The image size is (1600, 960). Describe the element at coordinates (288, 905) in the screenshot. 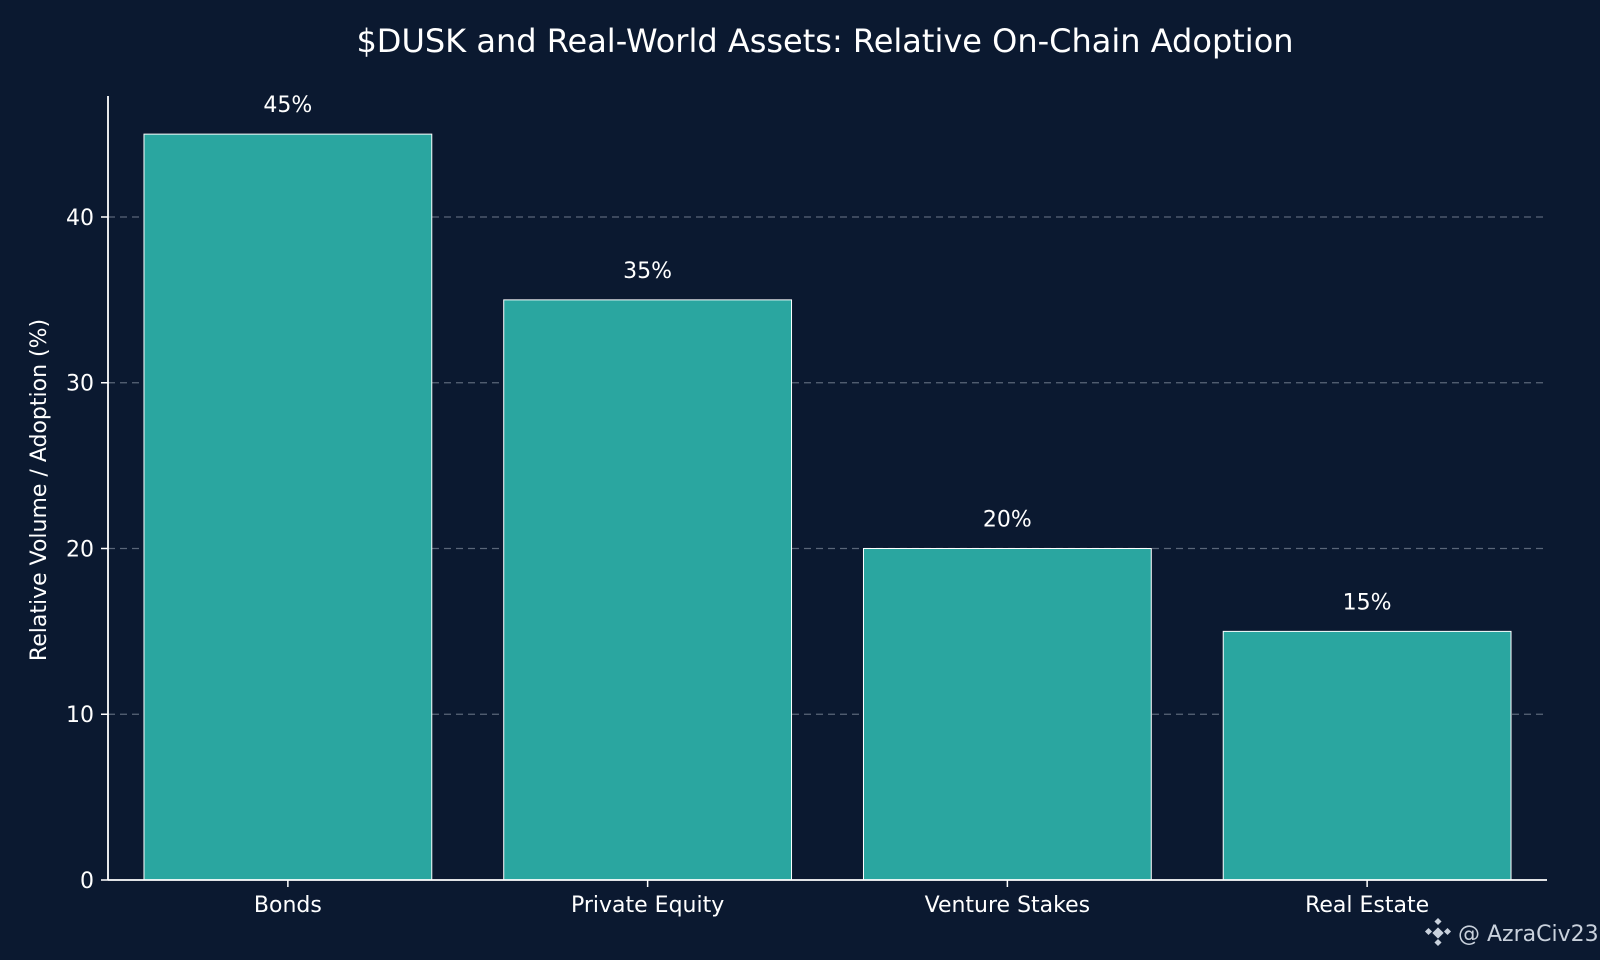

I see `x-tick-label: Bonds` at that location.